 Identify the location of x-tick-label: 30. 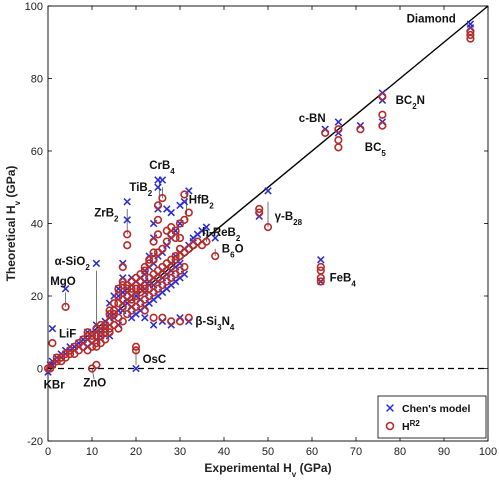
(180, 452).